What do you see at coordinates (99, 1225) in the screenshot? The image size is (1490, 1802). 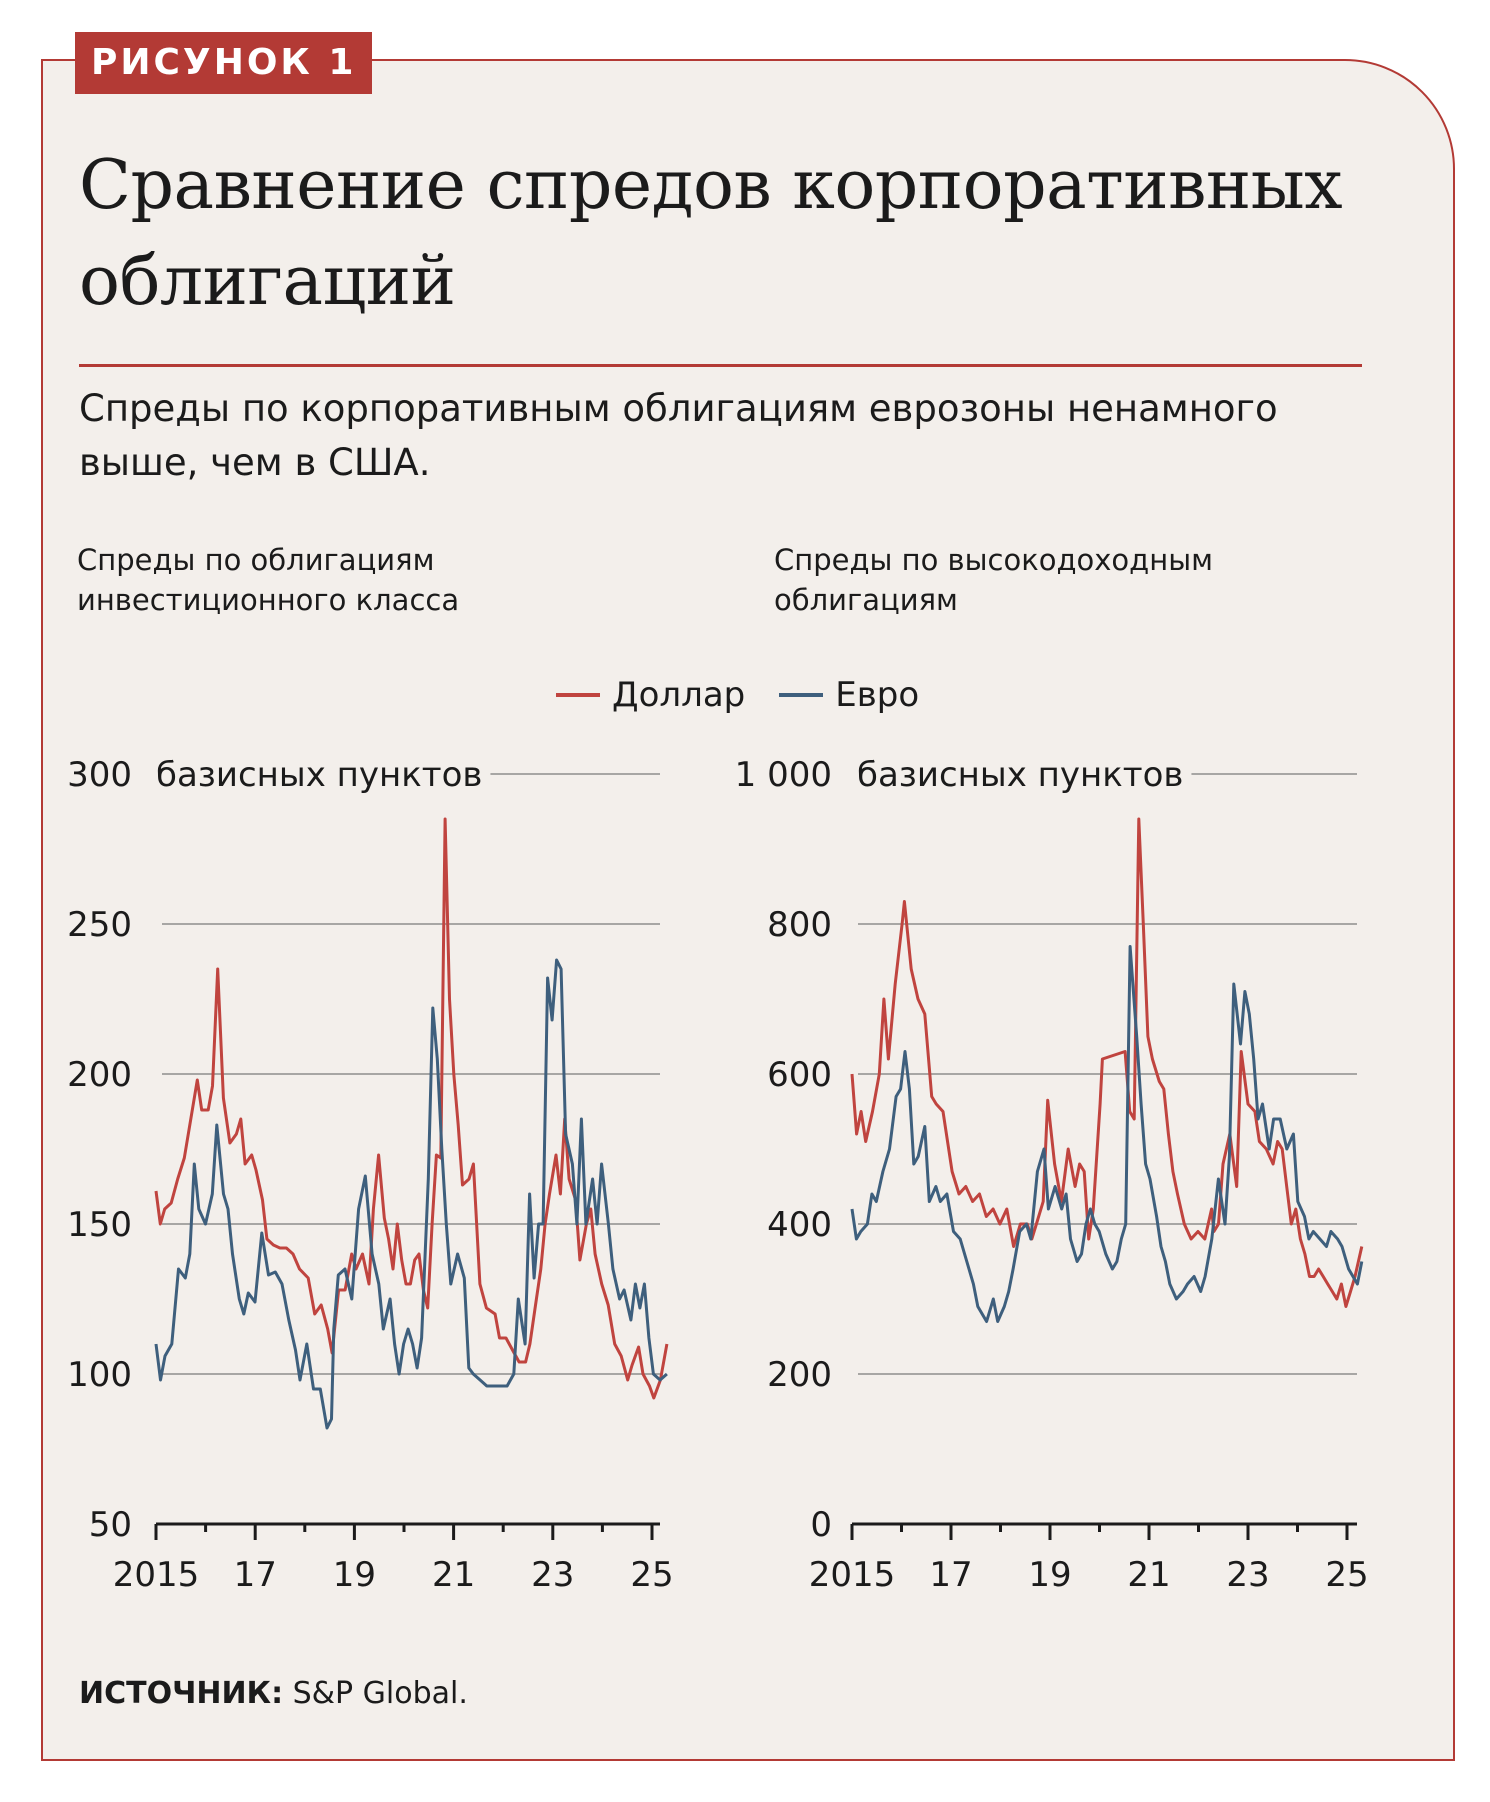 I see `y-tick-label: 150` at bounding box center [99, 1225].